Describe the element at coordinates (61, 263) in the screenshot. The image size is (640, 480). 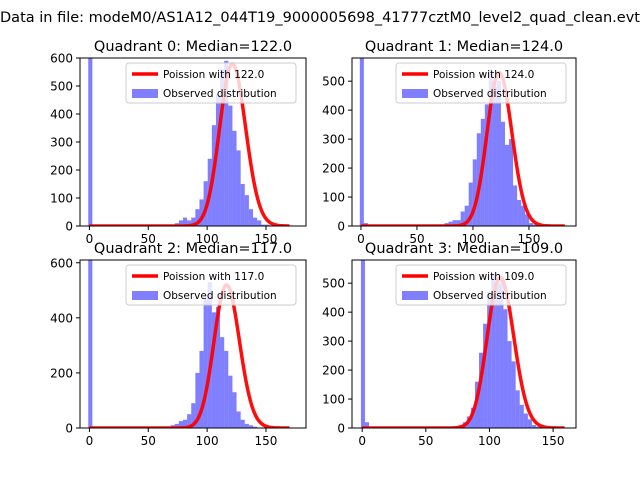
I see `y-tick-label: 600` at that location.